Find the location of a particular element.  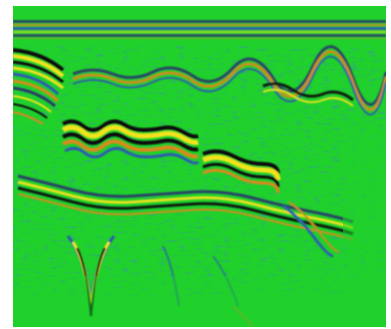

bottom-quiet-zone is located at coordinates (199, 301).